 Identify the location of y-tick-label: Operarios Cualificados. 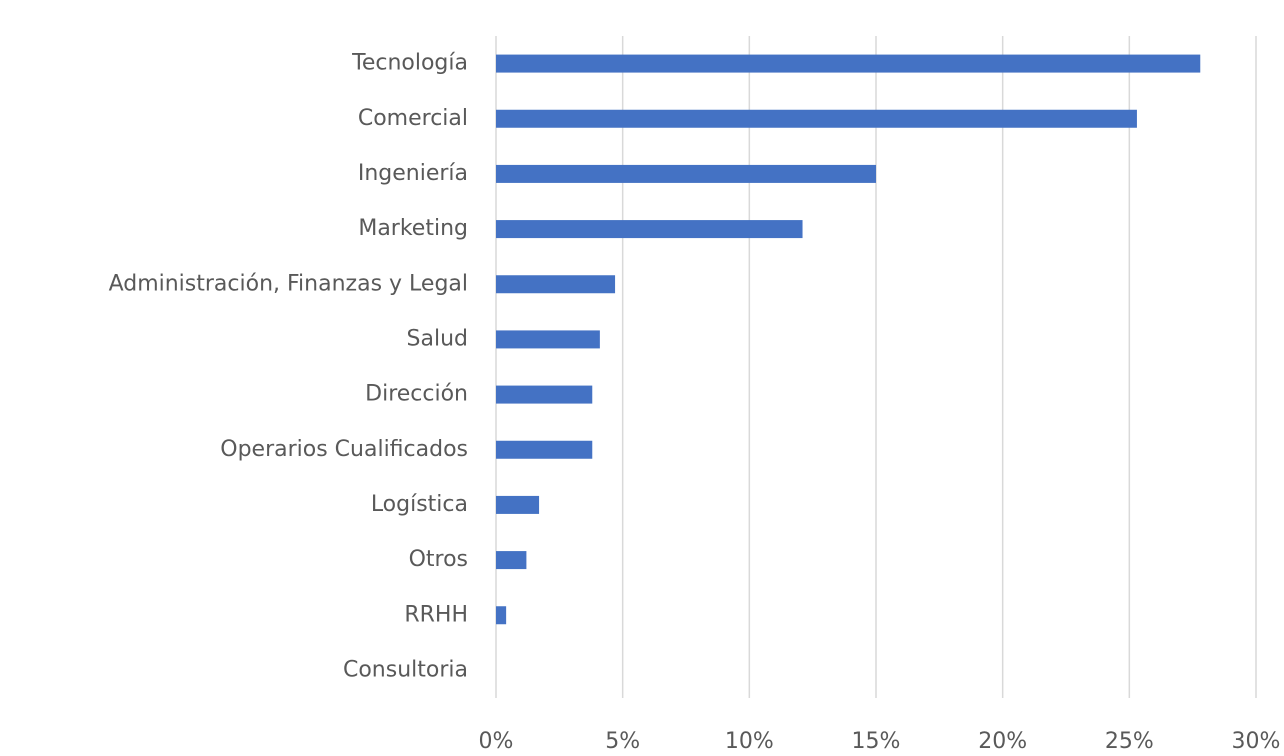
(344, 449).